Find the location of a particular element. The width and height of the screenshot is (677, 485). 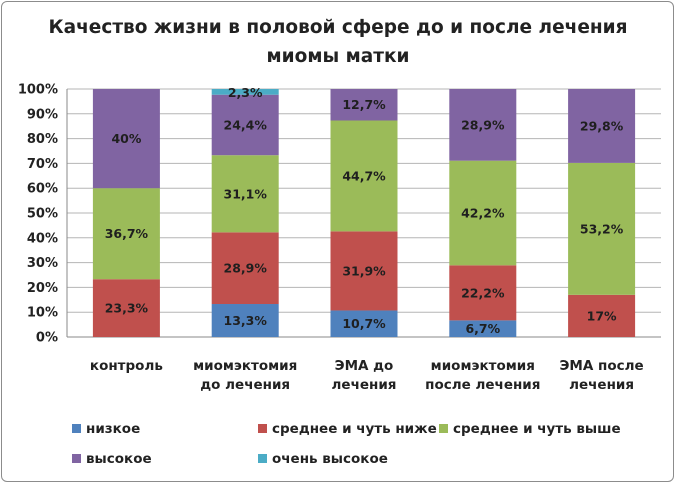

data-label: 53,2% is located at coordinates (602, 228).